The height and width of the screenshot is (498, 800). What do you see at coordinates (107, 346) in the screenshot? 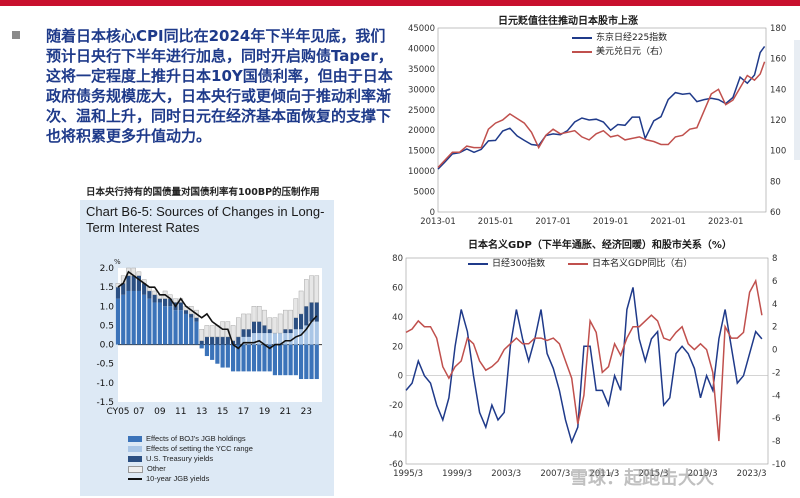
I see `y-tick-label: 0.0` at bounding box center [107, 346].